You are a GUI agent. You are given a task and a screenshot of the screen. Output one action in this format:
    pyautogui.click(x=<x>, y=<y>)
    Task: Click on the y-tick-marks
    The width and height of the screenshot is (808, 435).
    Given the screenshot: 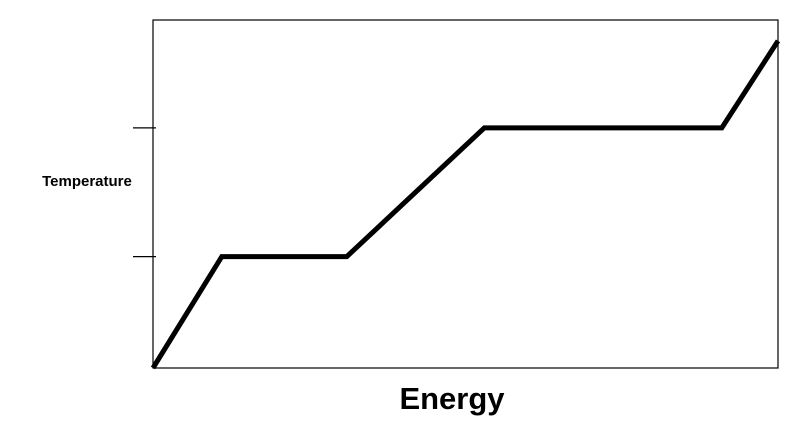 What is the action you would take?
    pyautogui.click(x=144, y=192)
    